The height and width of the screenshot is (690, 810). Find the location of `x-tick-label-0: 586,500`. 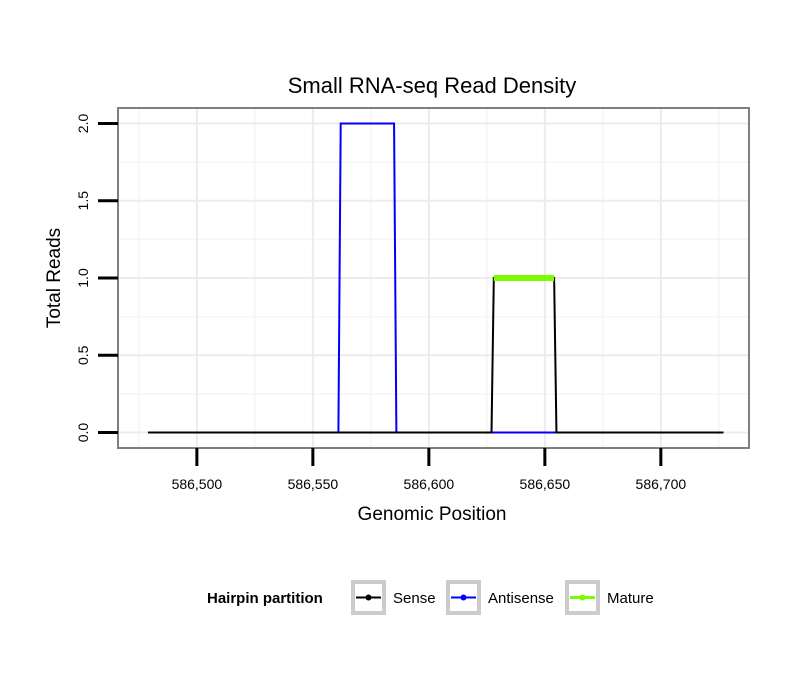

x-tick-label-0: 586,500 is located at coordinates (197, 484).